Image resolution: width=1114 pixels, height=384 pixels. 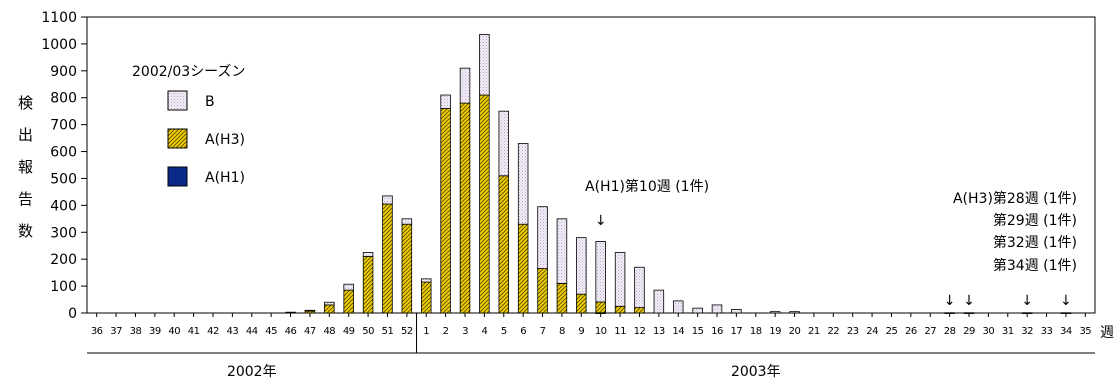 I want to click on legend-label-a-h1: A(H1), so click(x=225, y=178).